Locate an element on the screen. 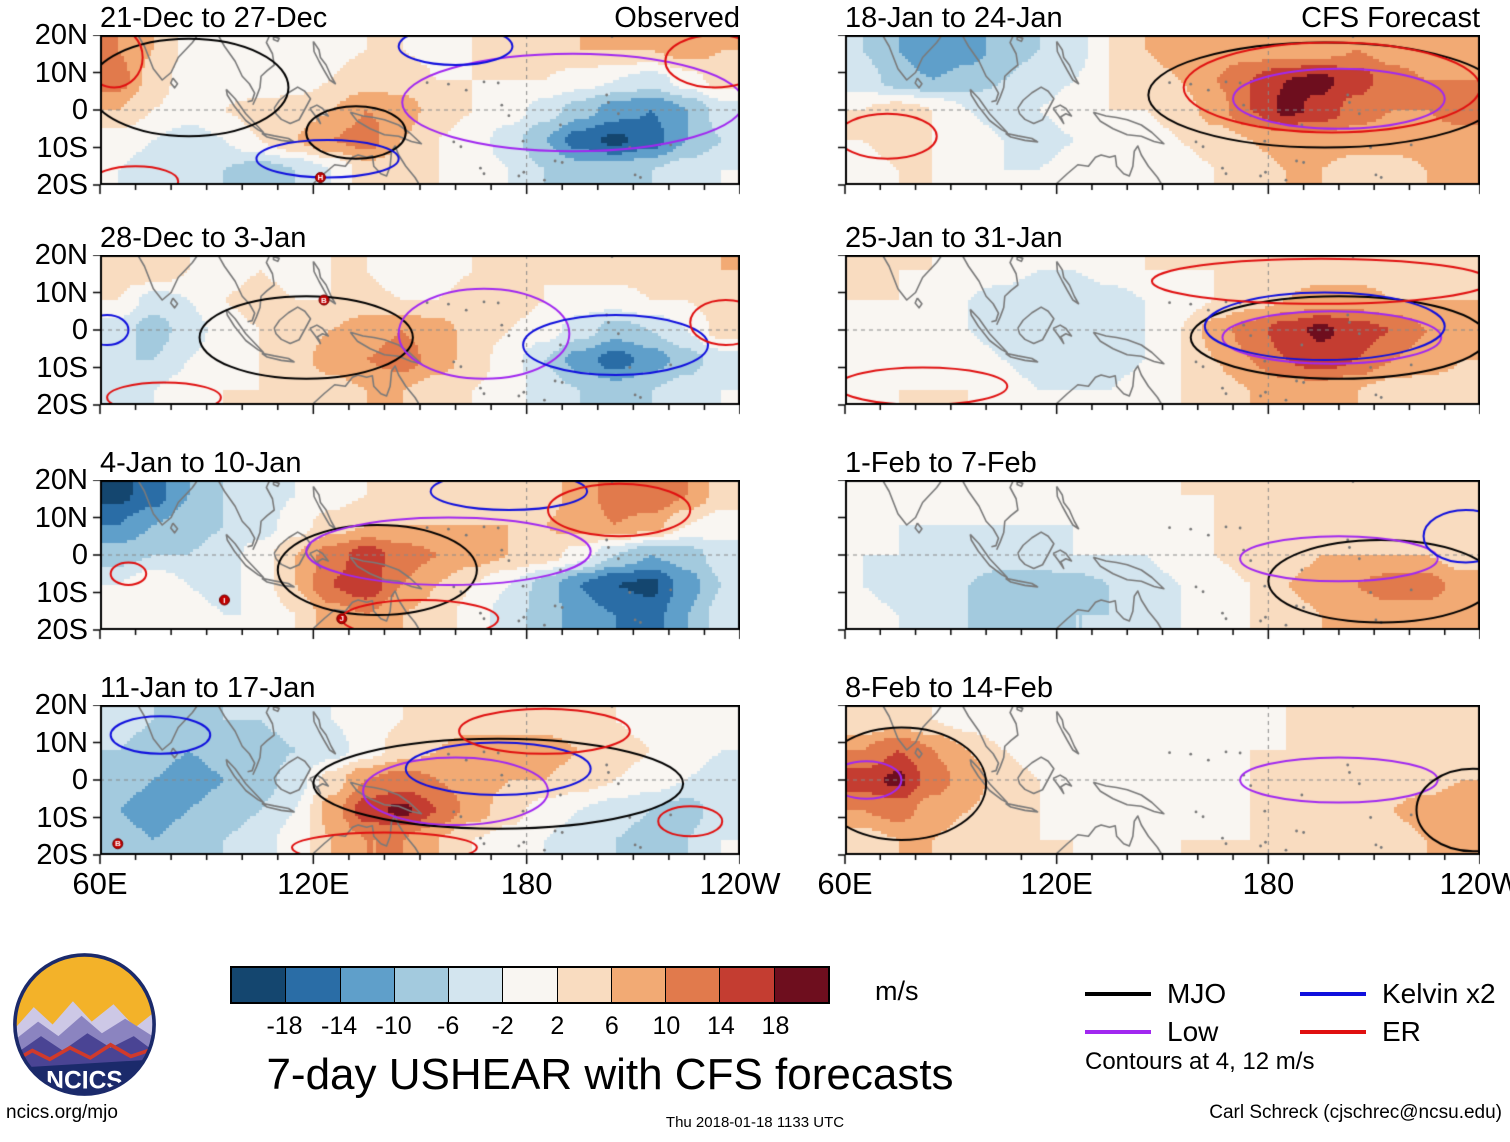 The height and width of the screenshot is (1142, 1510). panel-date-range: 18-Jan to 24-Jan is located at coordinates (954, 18).